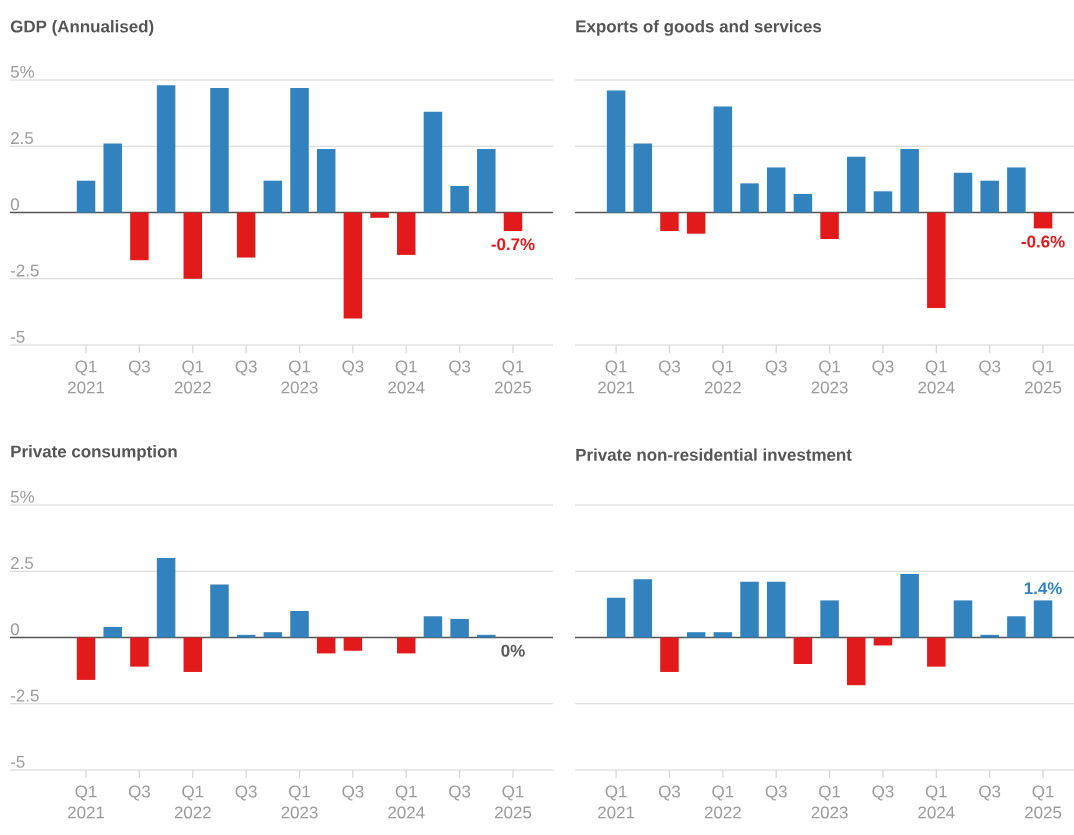  What do you see at coordinates (714, 454) in the screenshot?
I see `chart-title: Private non-residential investment` at bounding box center [714, 454].